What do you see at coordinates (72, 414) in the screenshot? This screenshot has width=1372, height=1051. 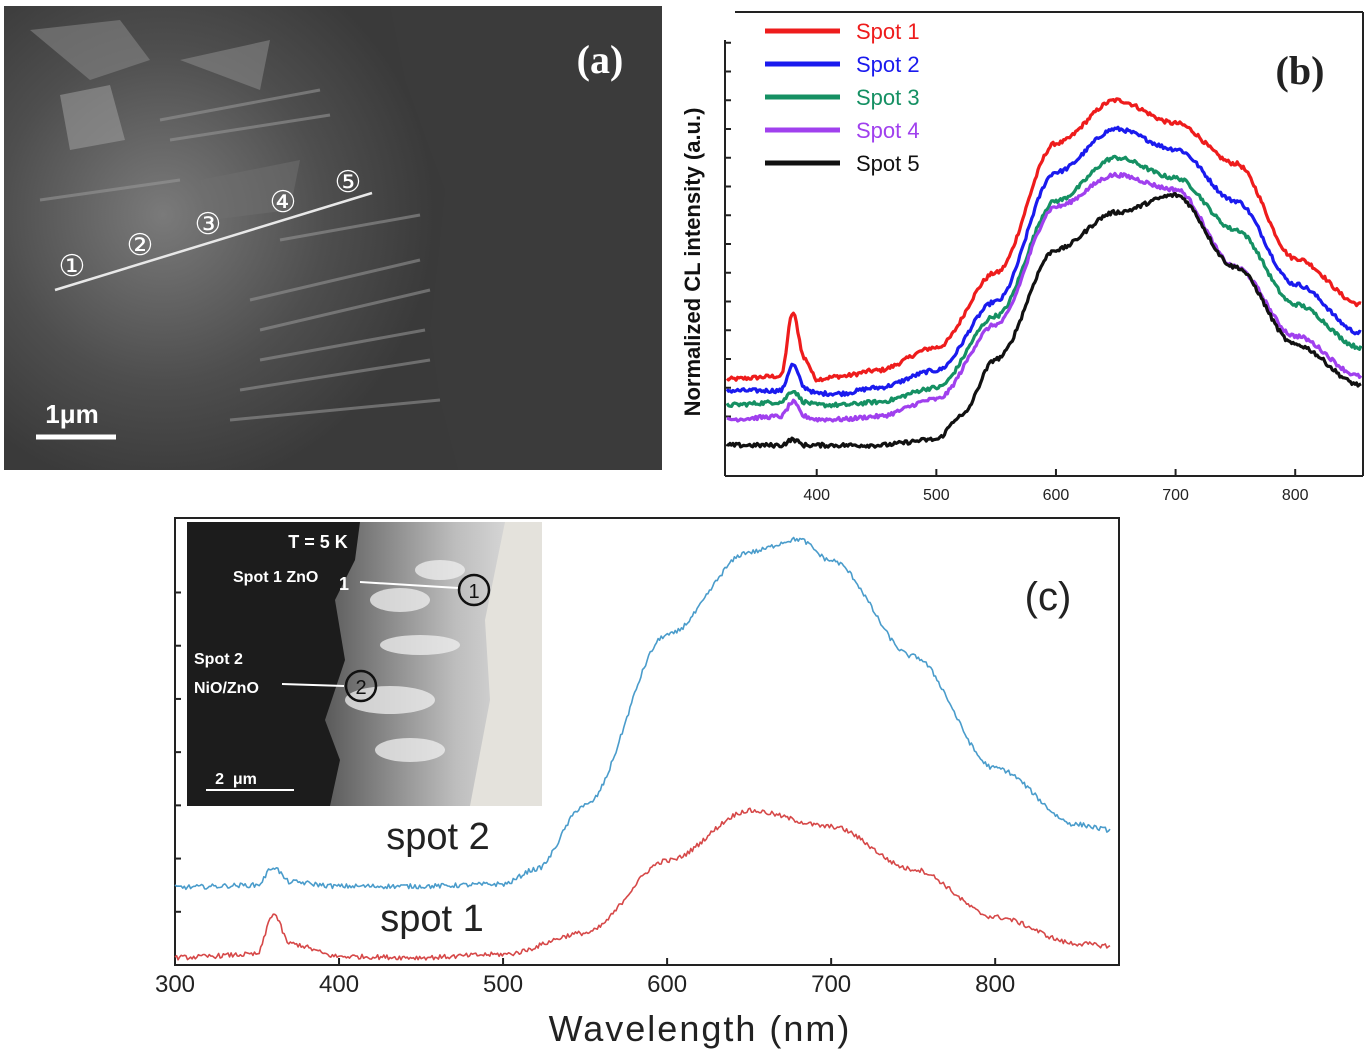 I see `scale-bar-a-label: 1μm` at bounding box center [72, 414].